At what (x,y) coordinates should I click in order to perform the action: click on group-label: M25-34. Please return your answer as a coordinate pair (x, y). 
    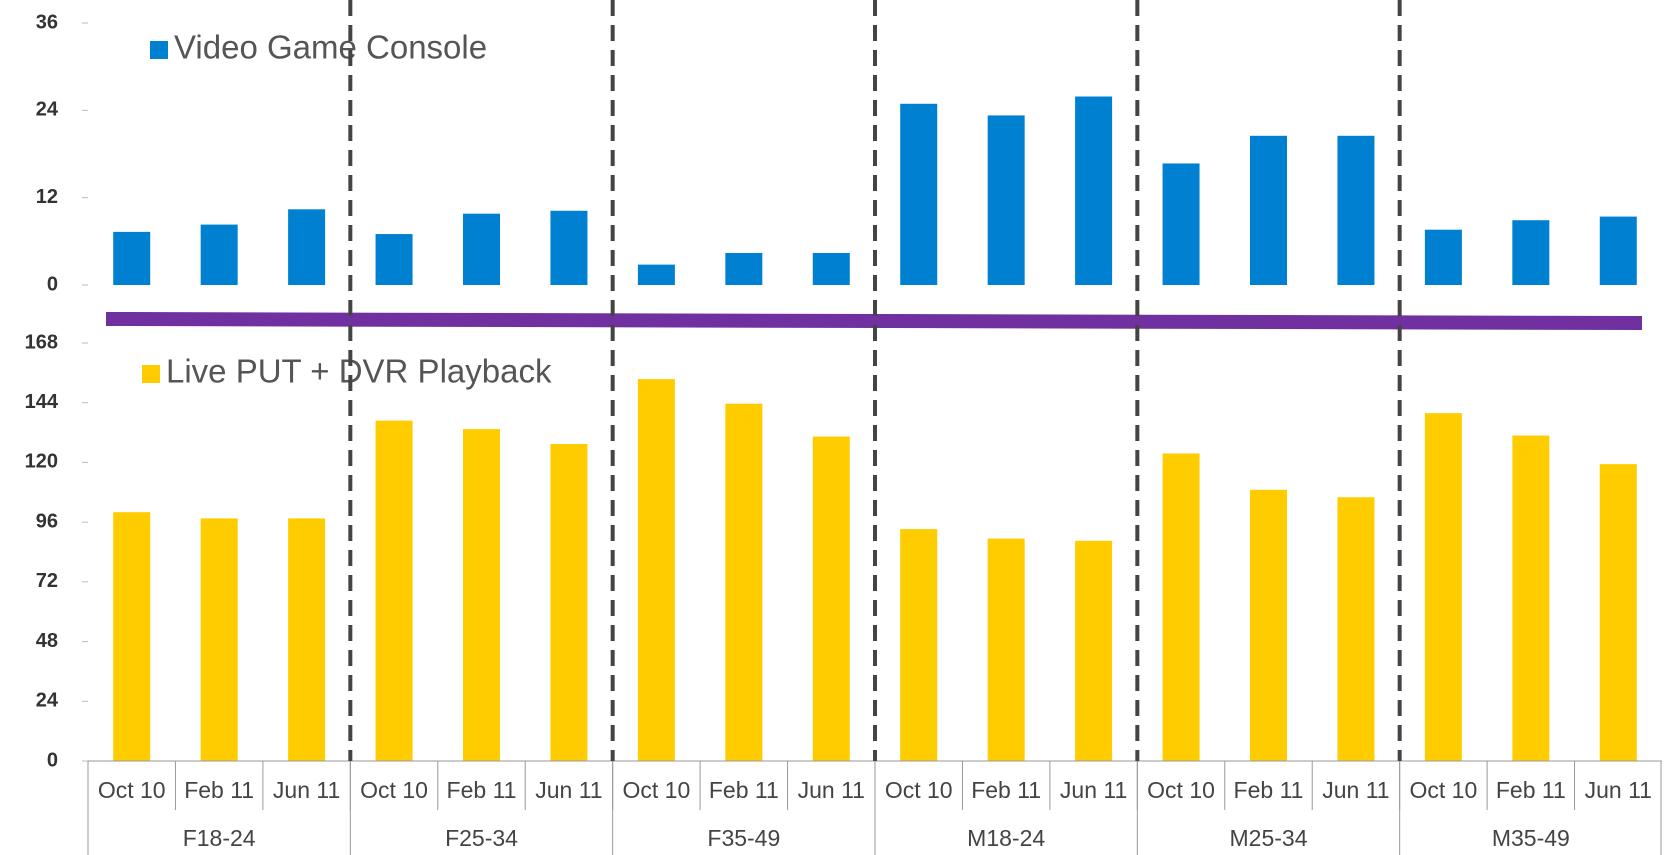
    Looking at the image, I should click on (1269, 838).